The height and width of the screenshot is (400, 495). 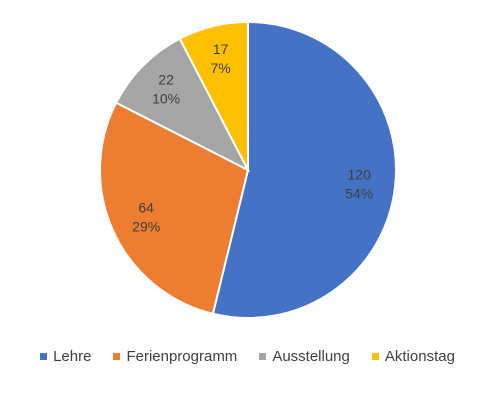 What do you see at coordinates (375, 356) in the screenshot?
I see `legend-swatch-aktionstag` at bounding box center [375, 356].